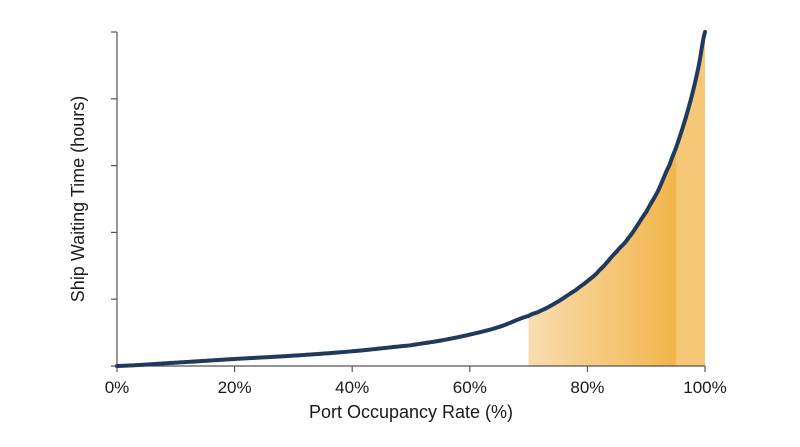 This screenshot has height=447, width=800. I want to click on x-axis-title: Port Occupancy Rate (%), so click(411, 412).